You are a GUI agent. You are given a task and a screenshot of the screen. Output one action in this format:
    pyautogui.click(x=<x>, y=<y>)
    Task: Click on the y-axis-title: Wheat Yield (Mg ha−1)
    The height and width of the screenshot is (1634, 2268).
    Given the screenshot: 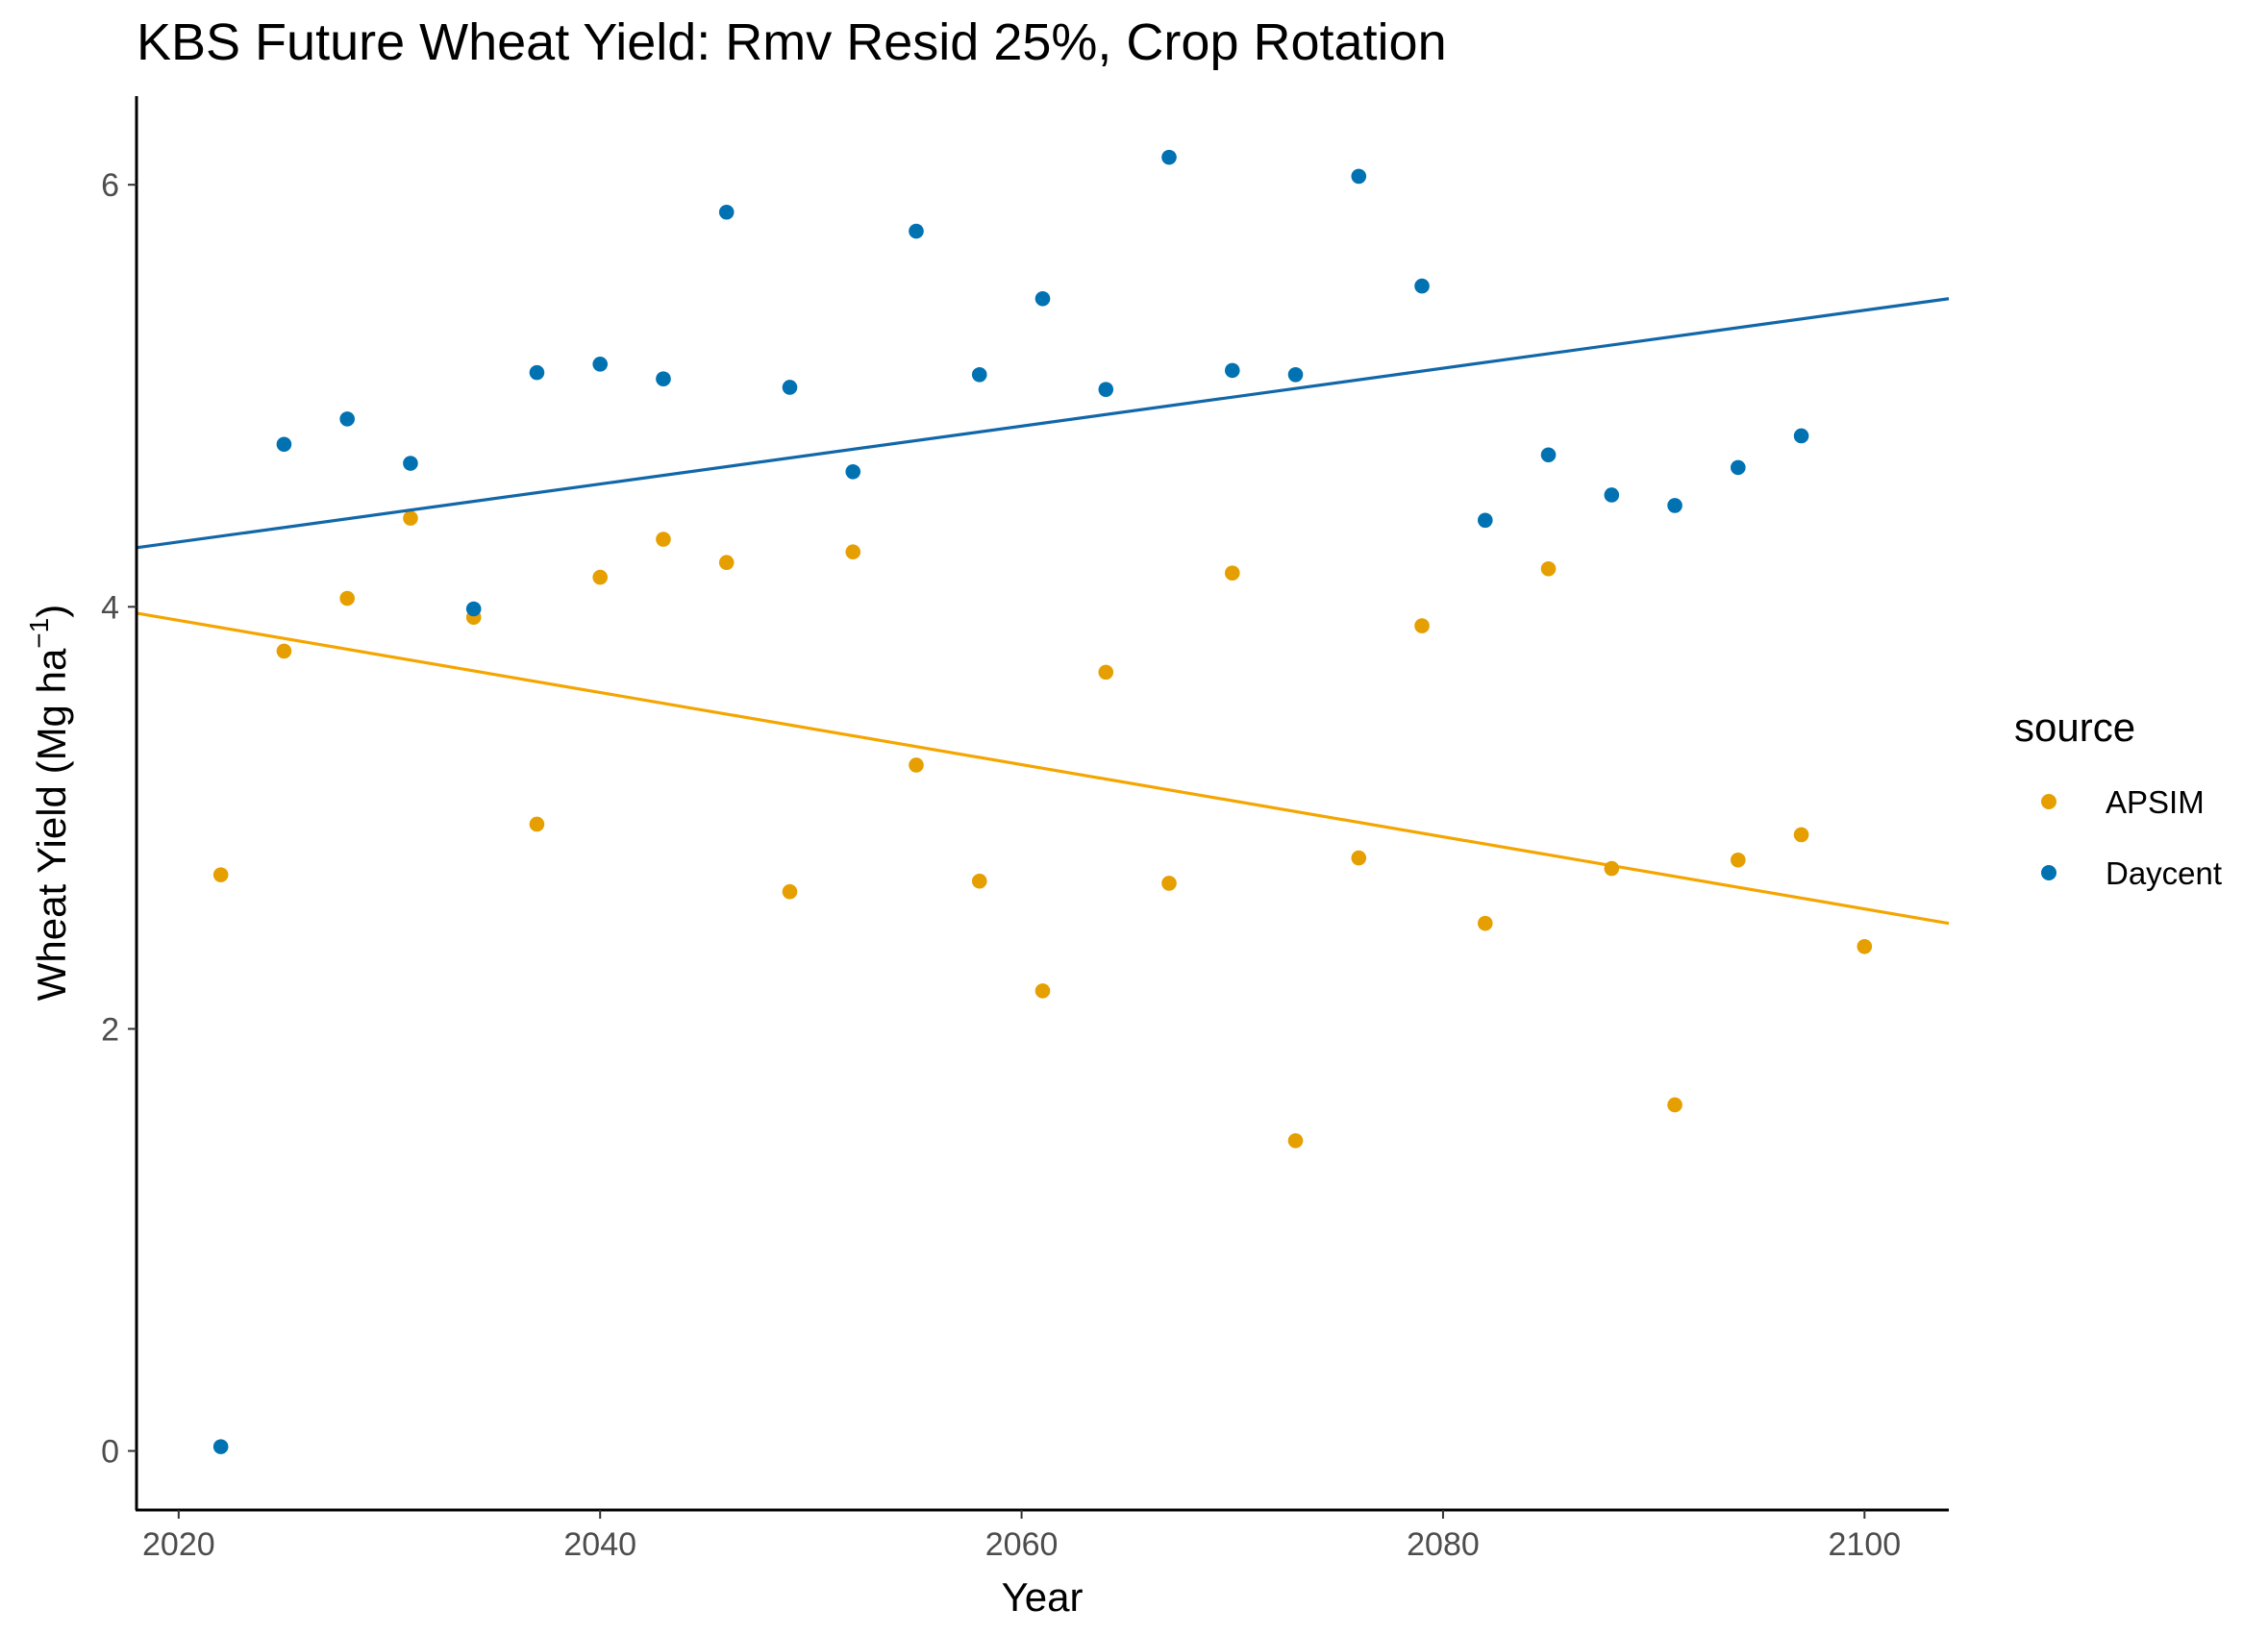 What is the action you would take?
    pyautogui.click(x=49, y=803)
    